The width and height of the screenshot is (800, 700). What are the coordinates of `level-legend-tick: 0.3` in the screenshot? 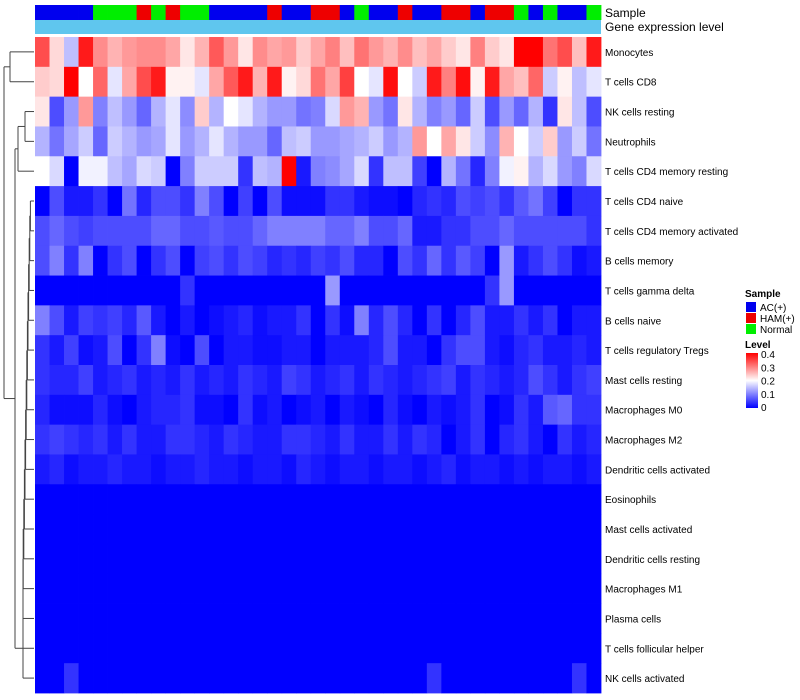 It's located at (768, 368).